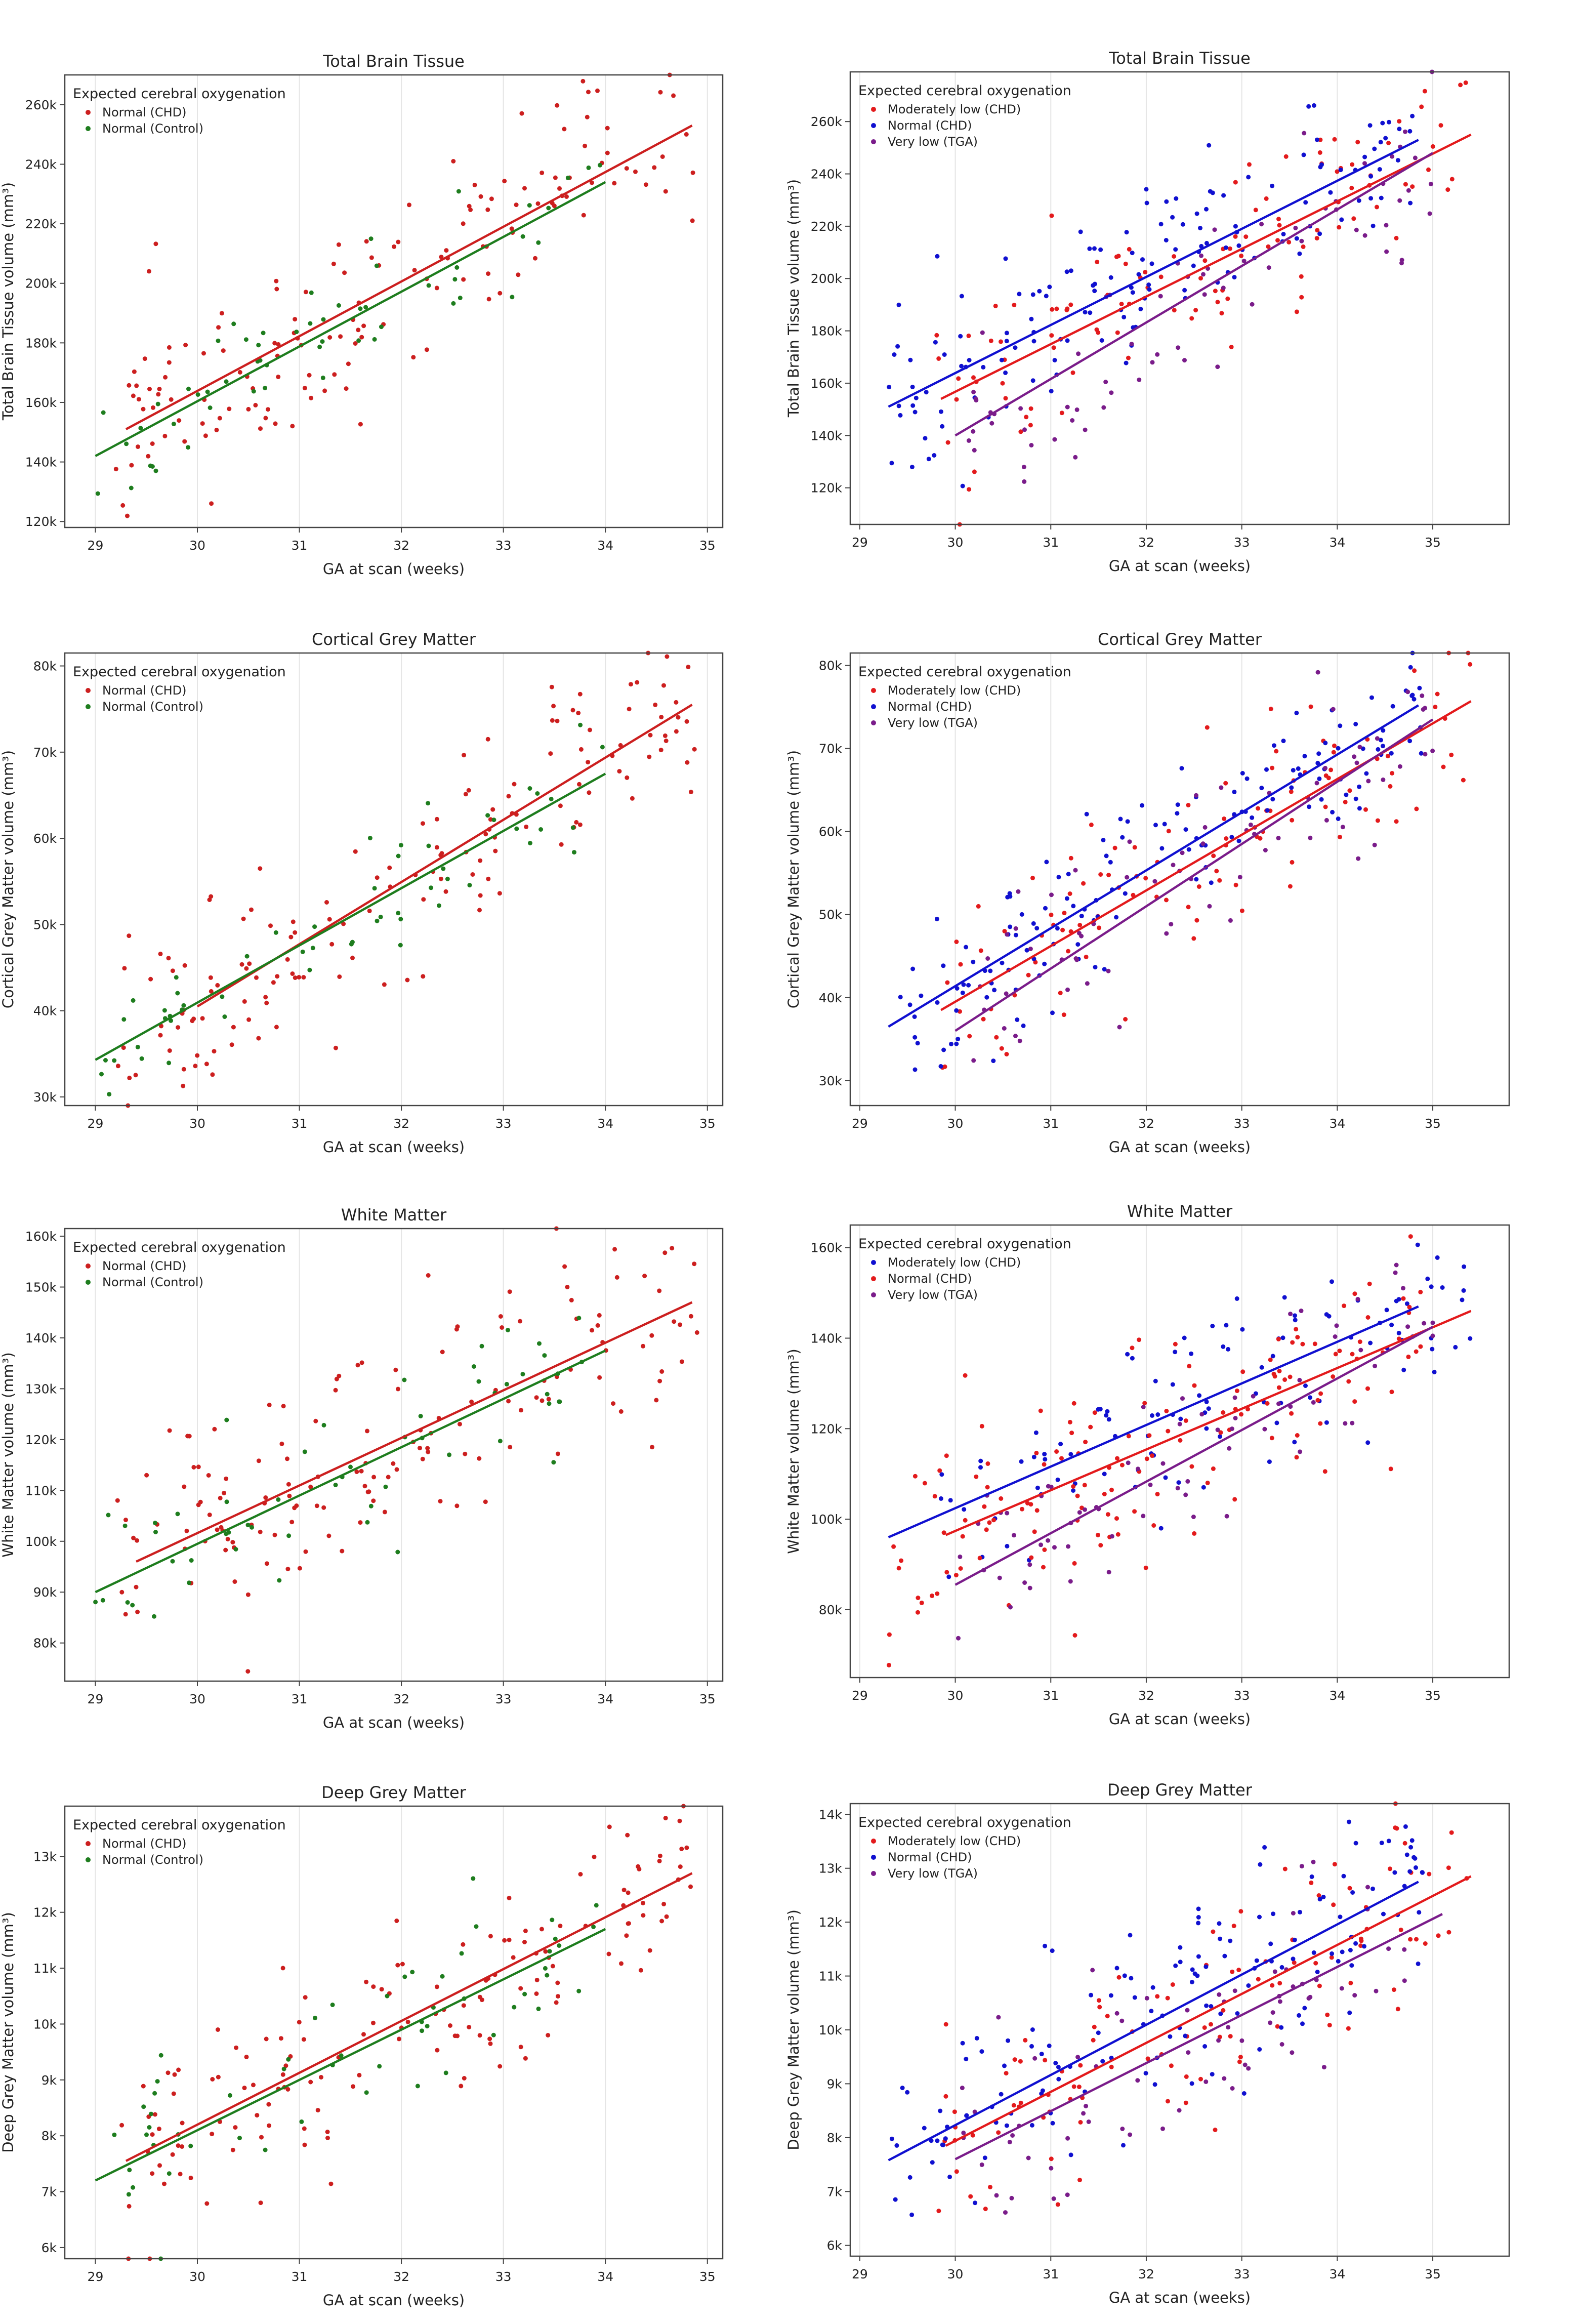  Describe the element at coordinates (300, 1123) in the screenshot. I see `x-tick-label: 31` at that location.